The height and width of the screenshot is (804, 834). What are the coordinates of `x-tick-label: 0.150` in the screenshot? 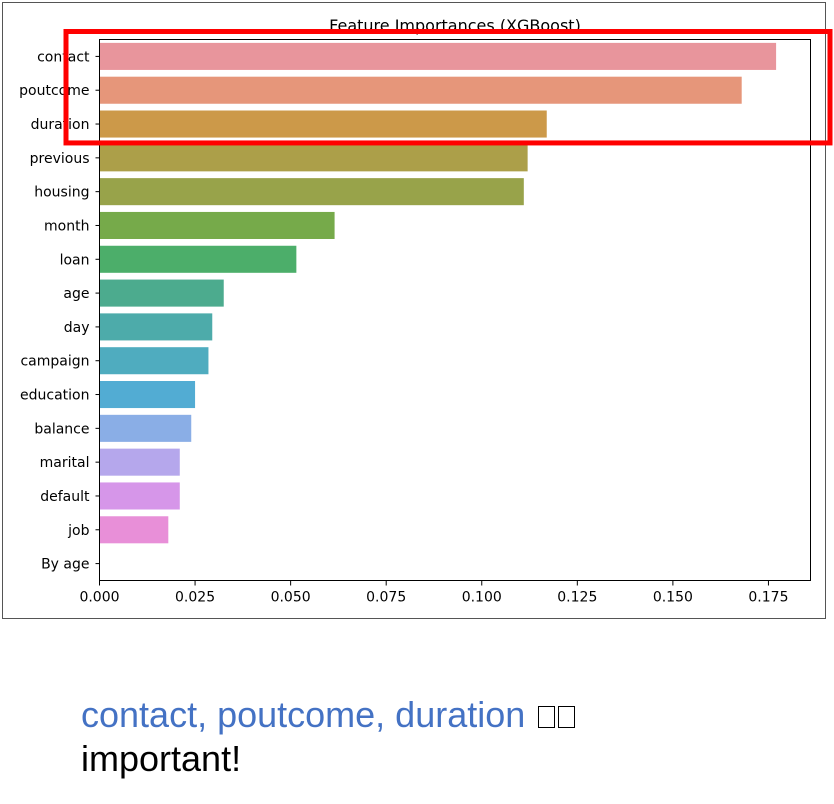 It's located at (673, 598).